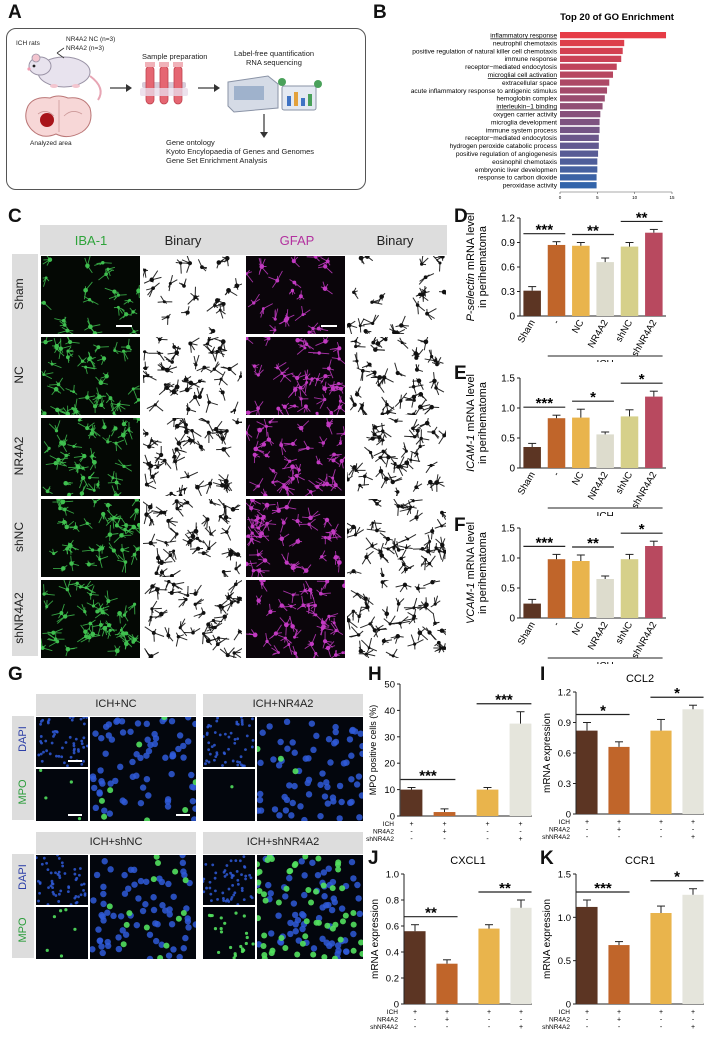 This screenshot has height=1039, width=713. What do you see at coordinates (240, 151) in the screenshot?
I see `kegg-label: Kyoto Encylopaedia of Genes and Genomes` at bounding box center [240, 151].